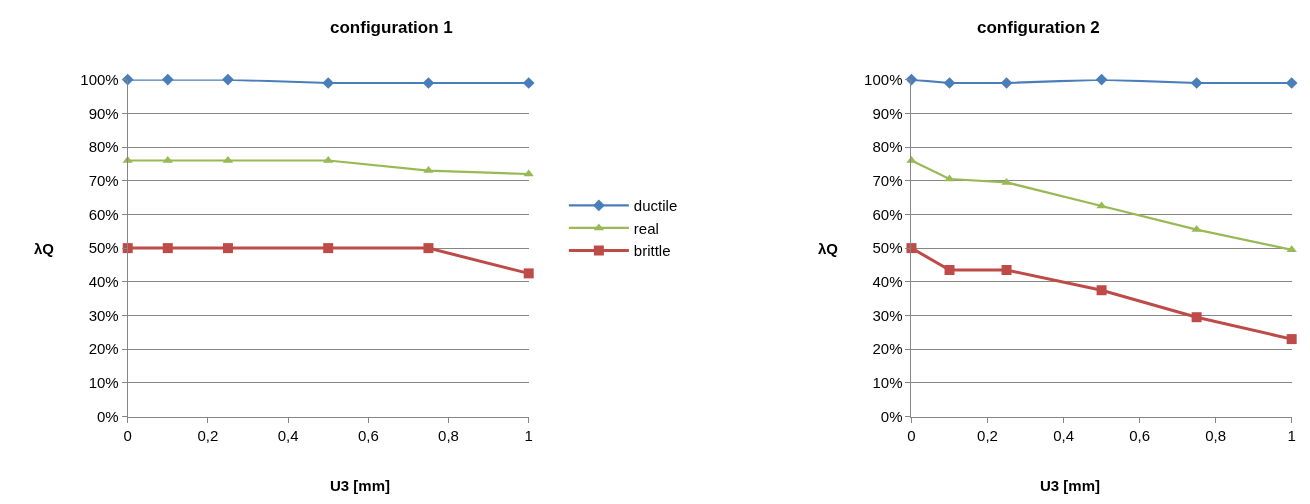  Describe the element at coordinates (646, 228) in the screenshot. I see `legend-label: real` at that location.